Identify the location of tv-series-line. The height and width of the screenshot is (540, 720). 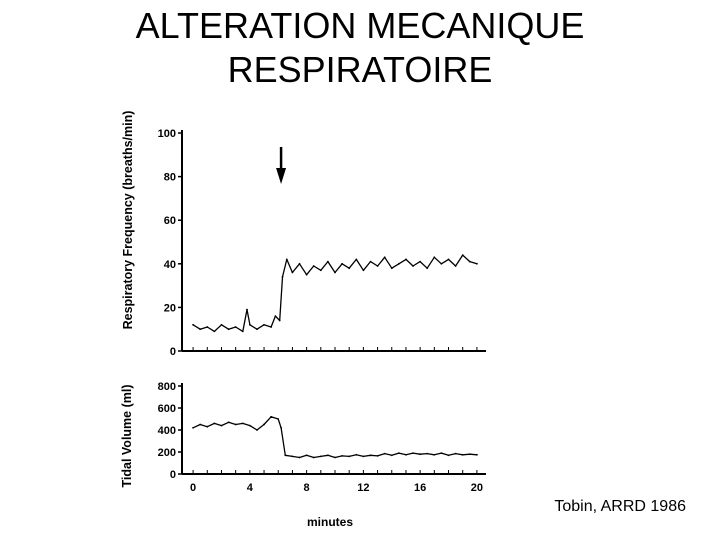
(334, 437).